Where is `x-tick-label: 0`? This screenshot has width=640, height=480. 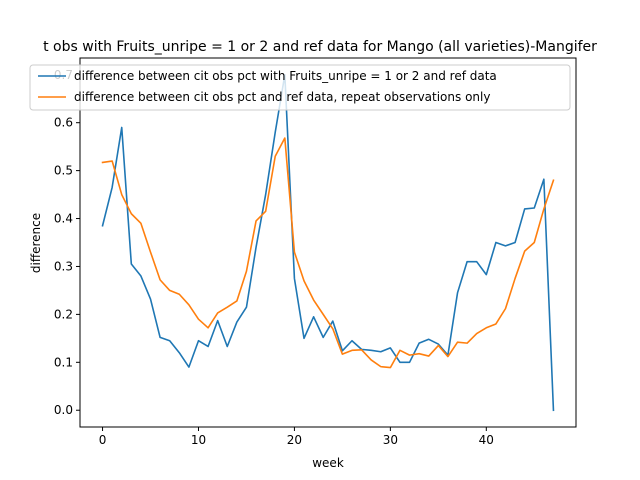
x-tick-label: 0 is located at coordinates (103, 440).